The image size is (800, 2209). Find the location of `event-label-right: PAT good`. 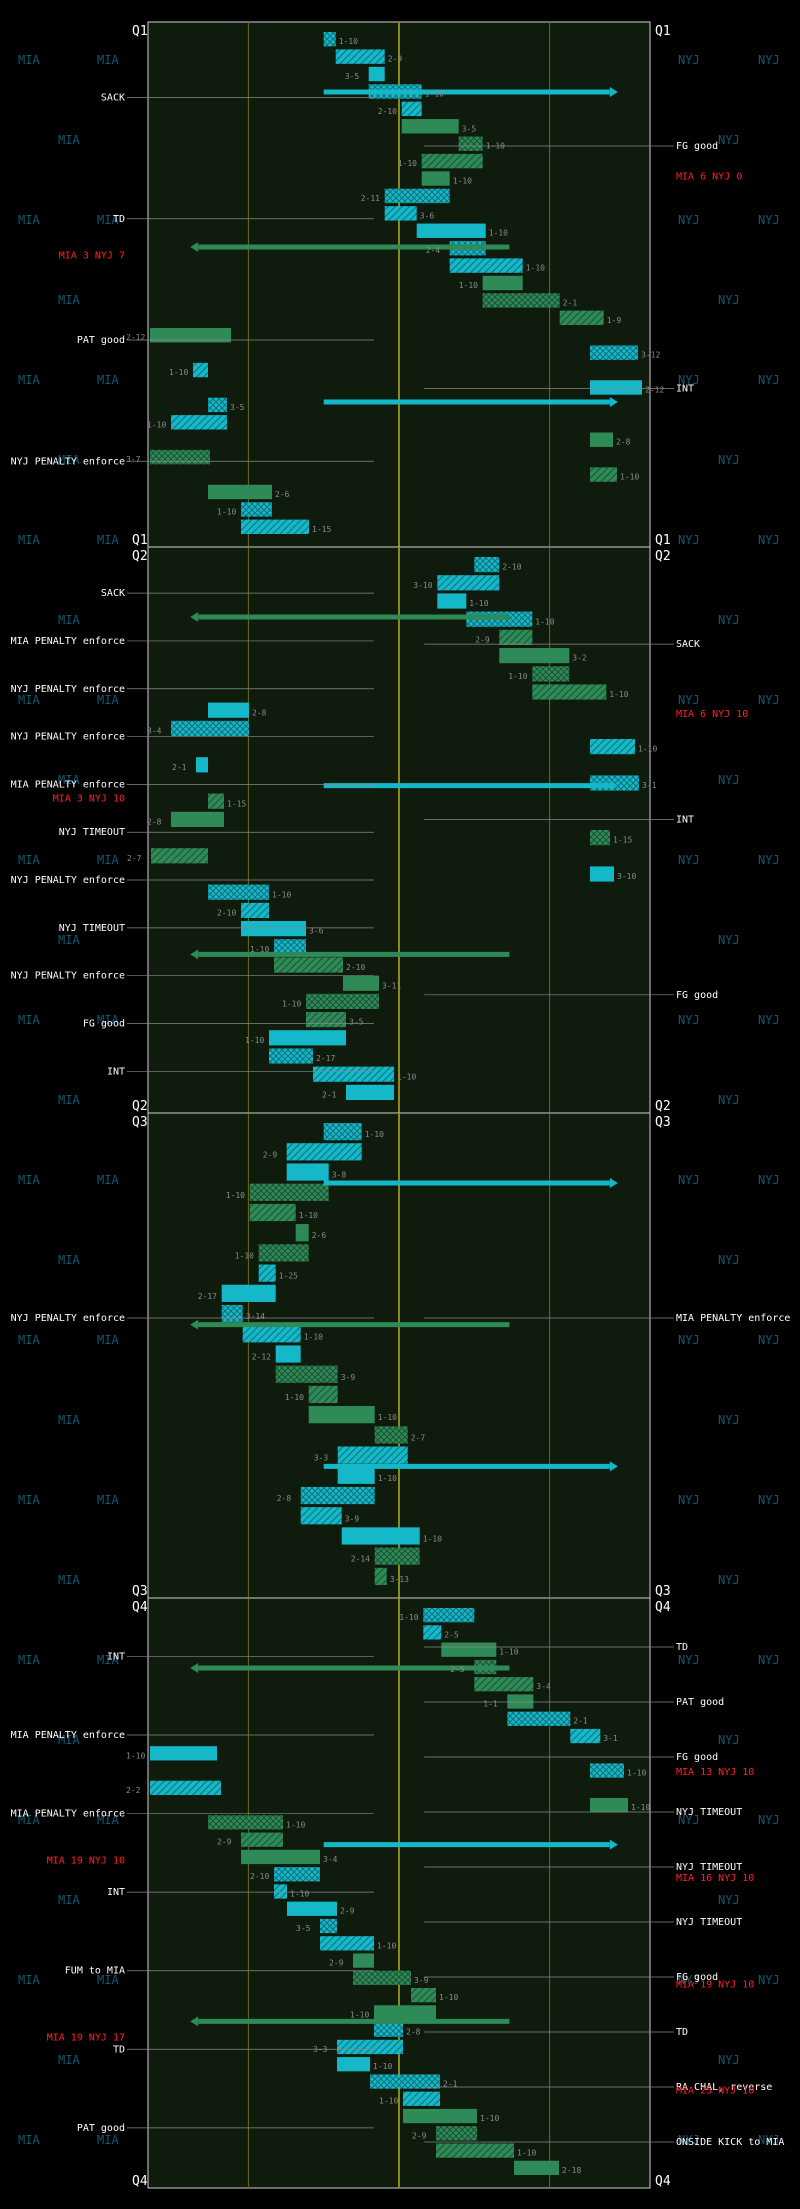

event-label-right: PAT good is located at coordinates (700, 1702).